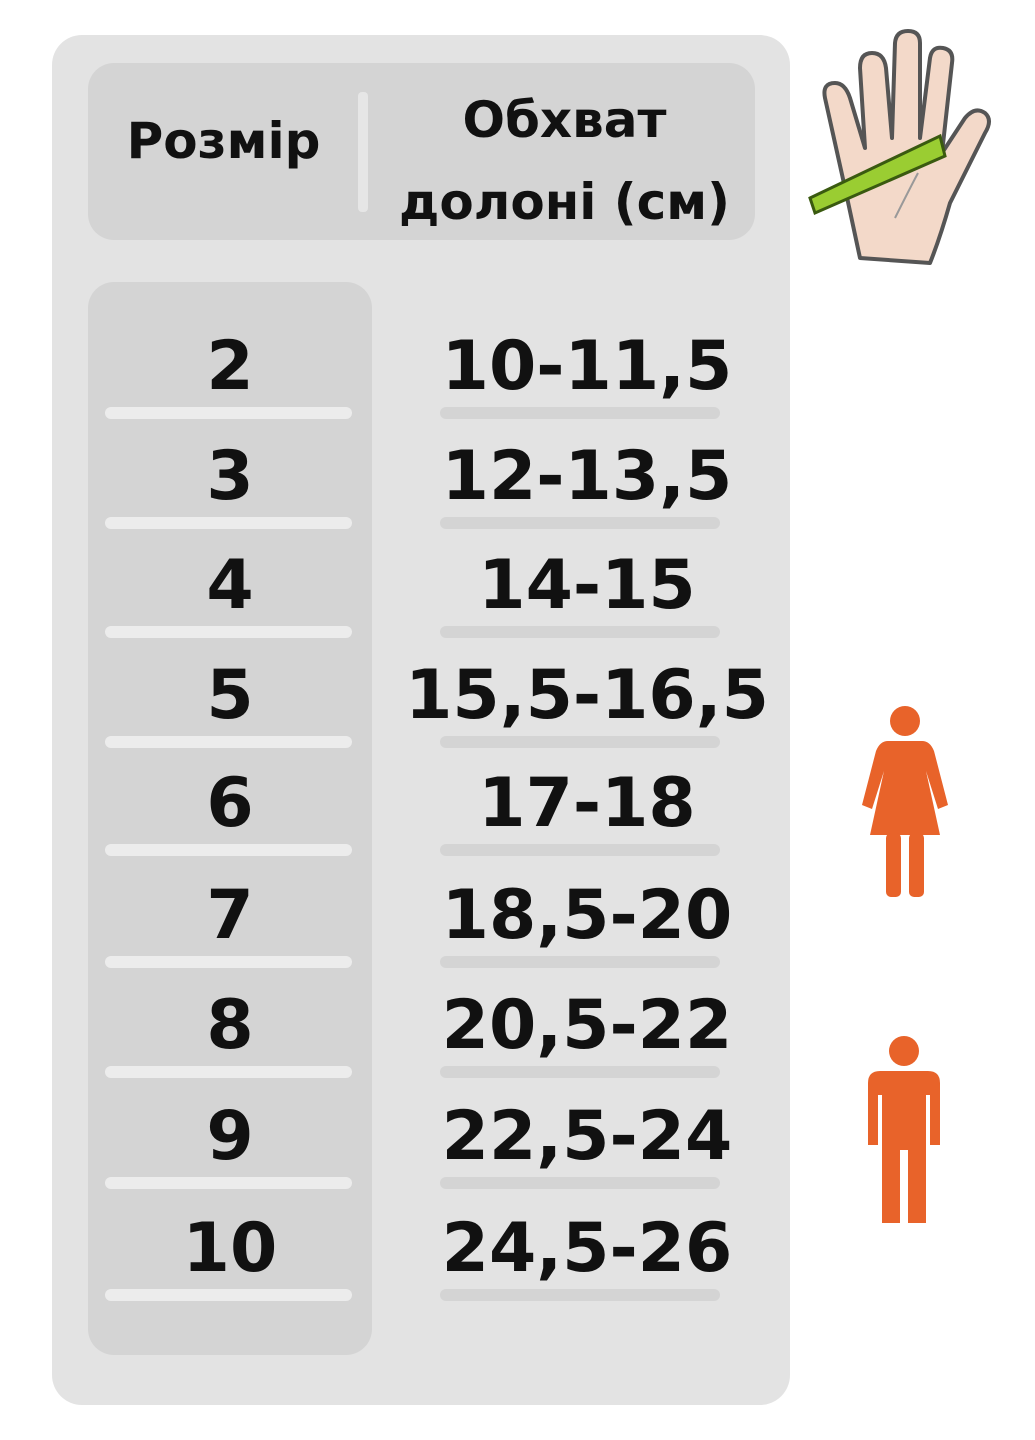 This screenshot has width=1035, height=1440. Describe the element at coordinates (587, 695) in the screenshot. I see `palm-girth-cell: 15,5-16,5` at that location.